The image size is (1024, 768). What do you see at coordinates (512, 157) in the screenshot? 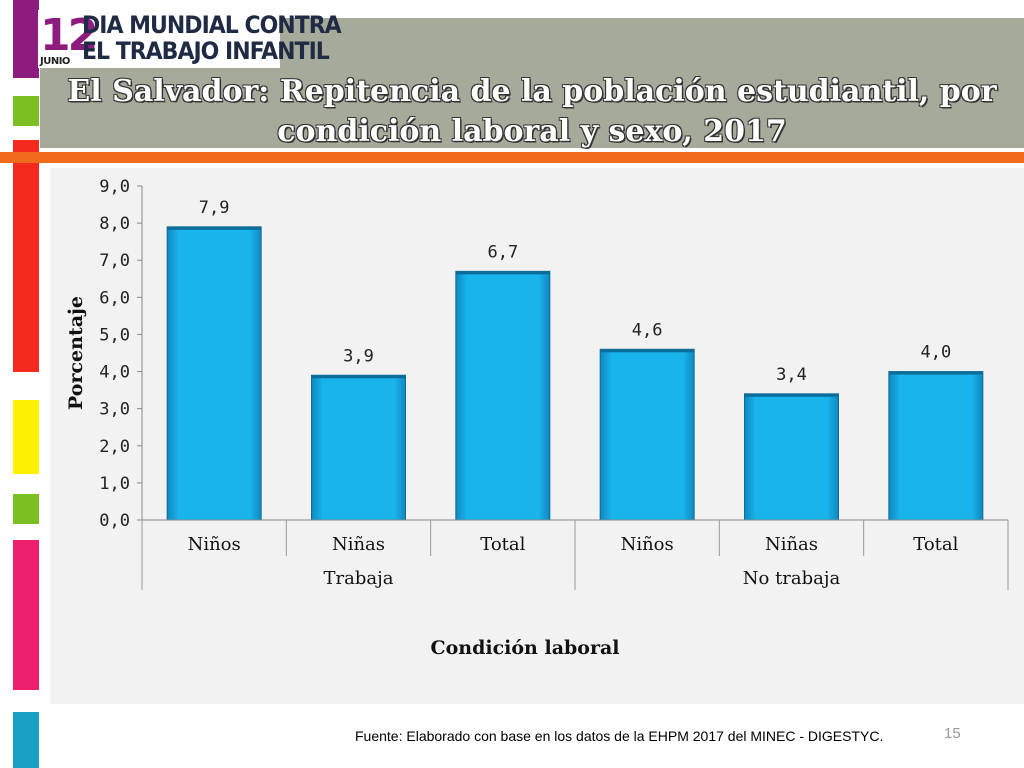
I see `orange-divider` at bounding box center [512, 157].